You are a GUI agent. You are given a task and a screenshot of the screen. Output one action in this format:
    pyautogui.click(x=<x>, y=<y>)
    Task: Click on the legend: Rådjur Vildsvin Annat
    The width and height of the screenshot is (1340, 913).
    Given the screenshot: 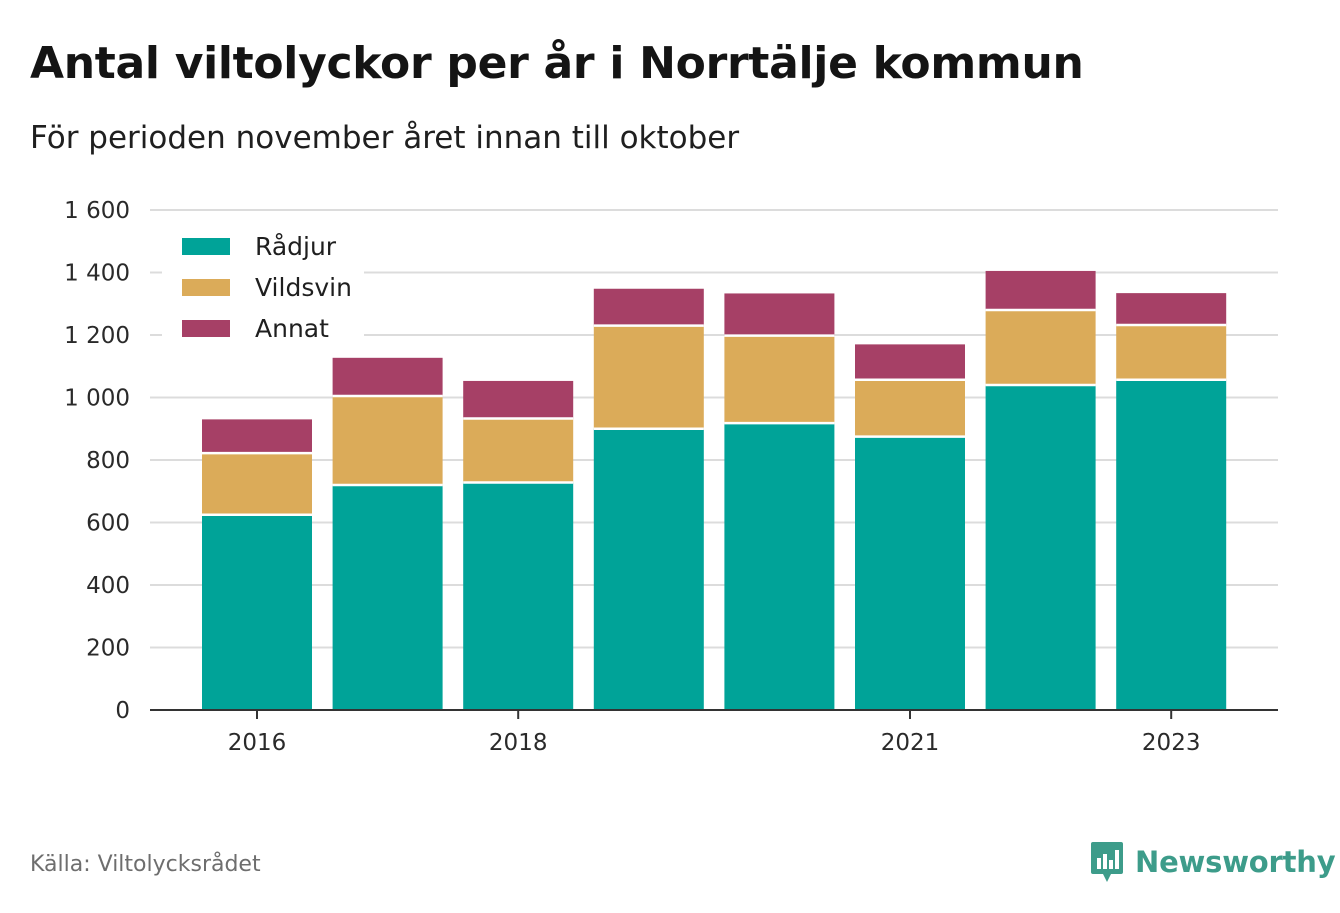 What is the action you would take?
    pyautogui.click(x=263, y=287)
    